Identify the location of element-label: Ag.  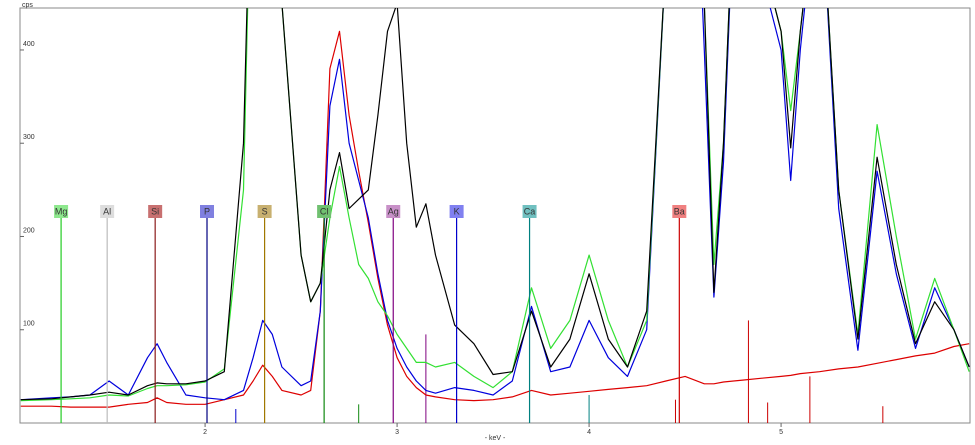
(393, 211).